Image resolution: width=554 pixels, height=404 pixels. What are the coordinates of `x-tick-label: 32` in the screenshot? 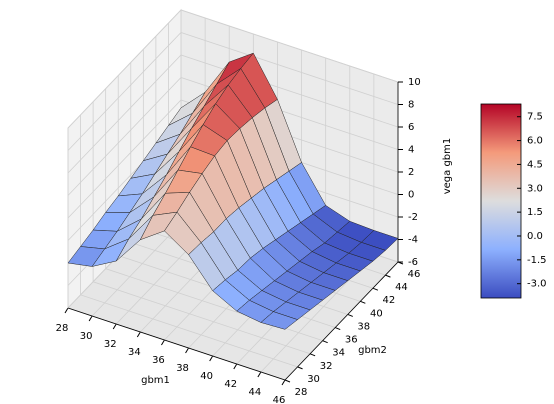 It's located at (110, 344).